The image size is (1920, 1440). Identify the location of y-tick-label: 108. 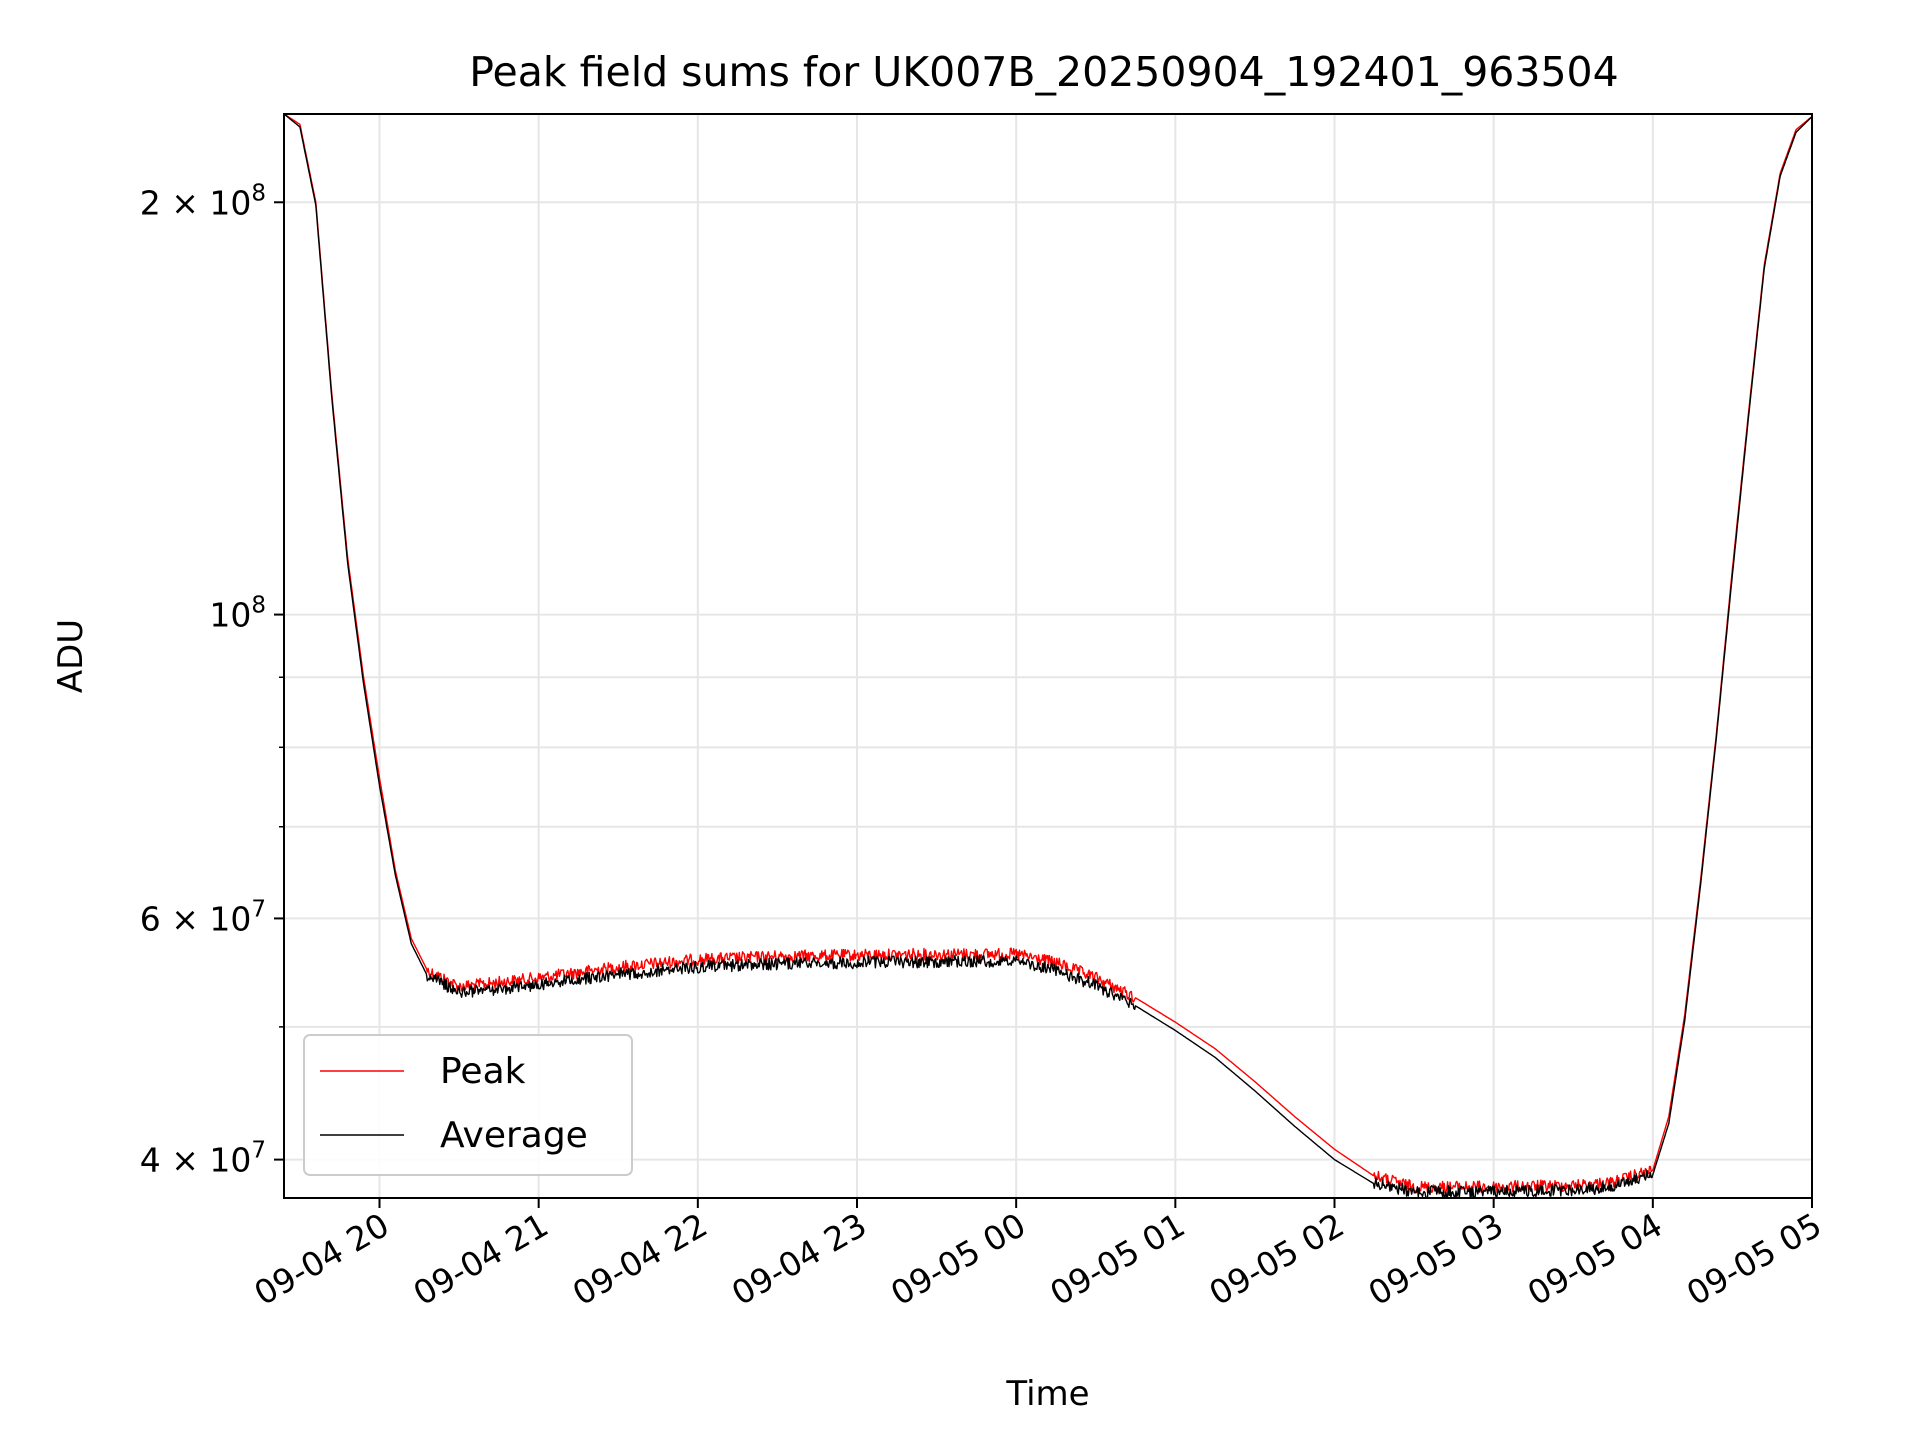
(237, 614).